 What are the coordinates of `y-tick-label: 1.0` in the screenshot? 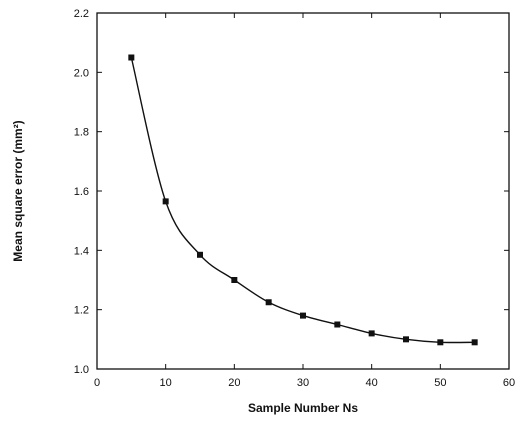 It's located at (81, 370).